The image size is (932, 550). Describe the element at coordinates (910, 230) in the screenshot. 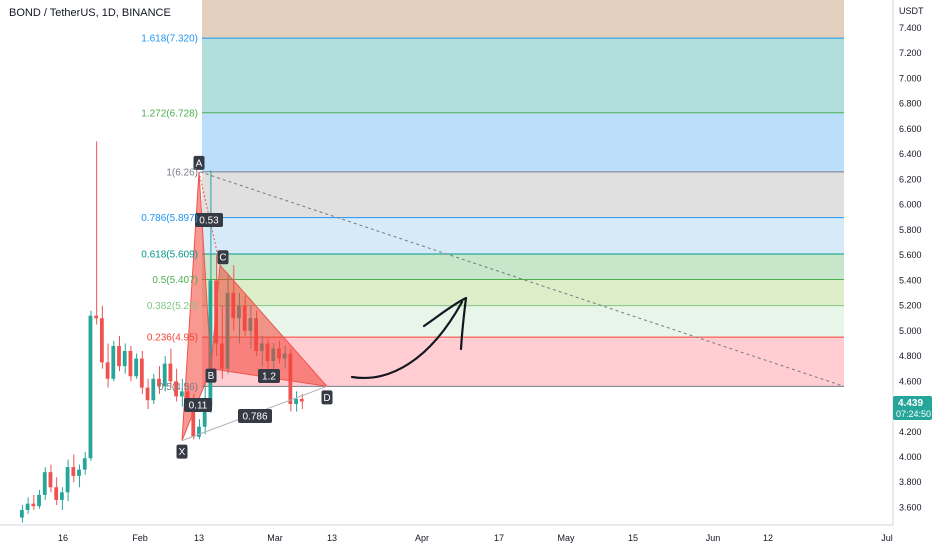

I see `price-tick-label: 5.800` at that location.